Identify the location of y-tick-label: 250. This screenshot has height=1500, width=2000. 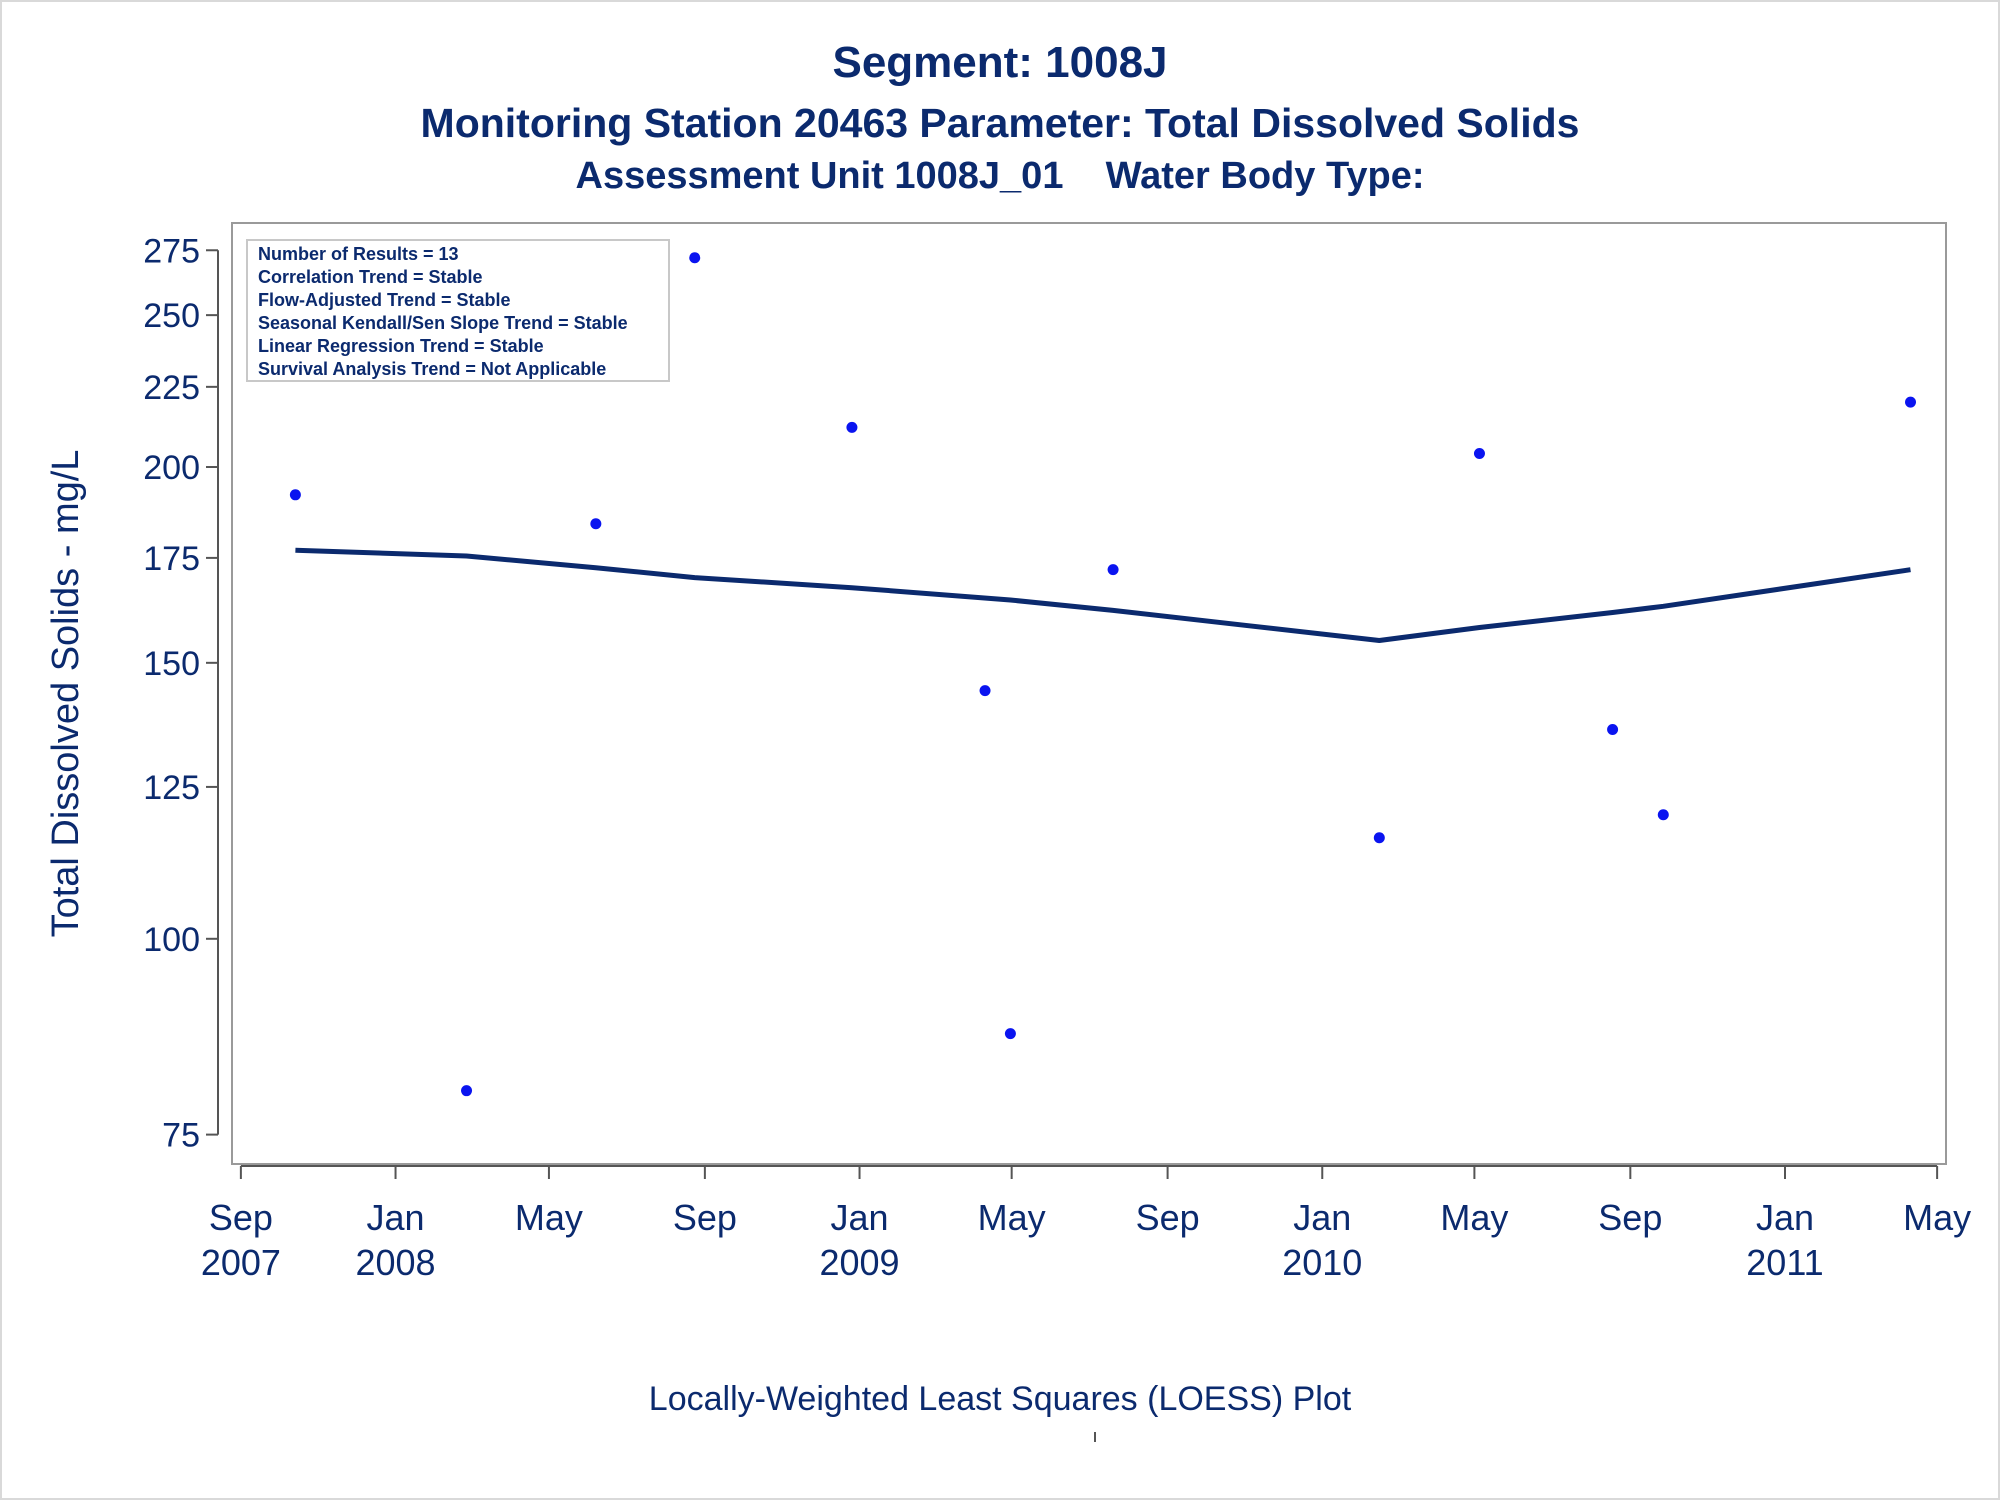
(171, 316).